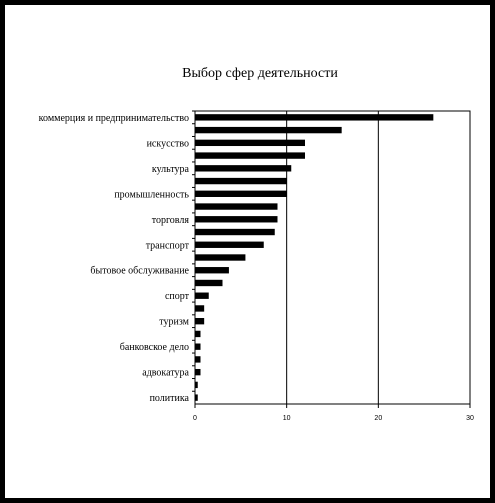 This screenshot has width=495, height=503. Describe the element at coordinates (177, 296) in the screenshot. I see `category-label: спорт` at that location.